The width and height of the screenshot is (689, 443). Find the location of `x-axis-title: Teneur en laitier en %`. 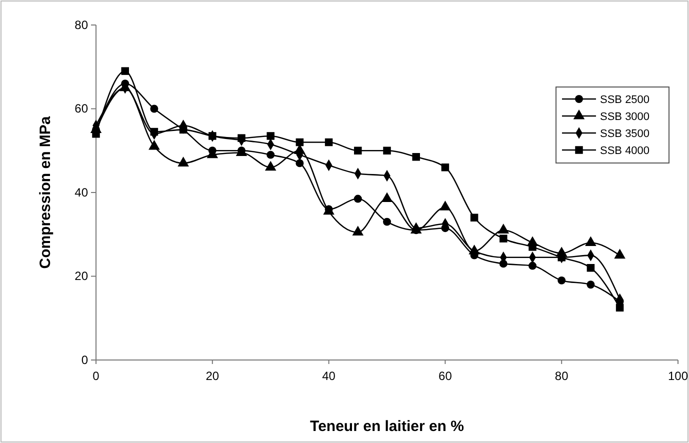

x-axis-title: Teneur en laitier en % is located at coordinates (387, 426).